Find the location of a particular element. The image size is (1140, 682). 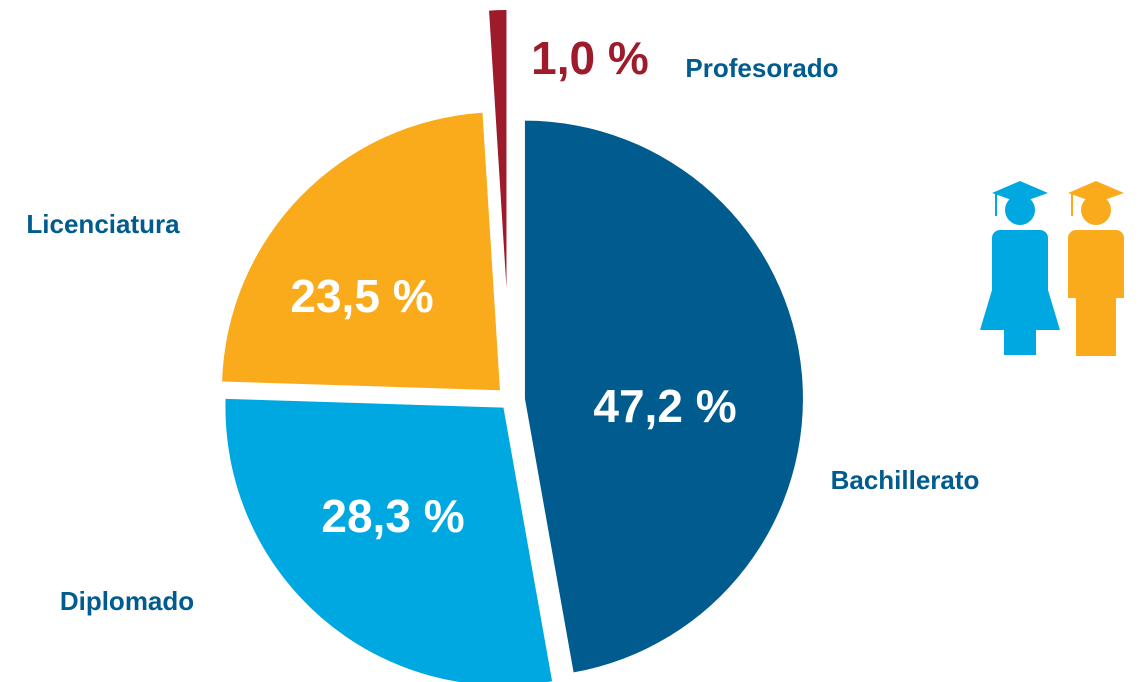

value-label: 1,0 % is located at coordinates (590, 58).